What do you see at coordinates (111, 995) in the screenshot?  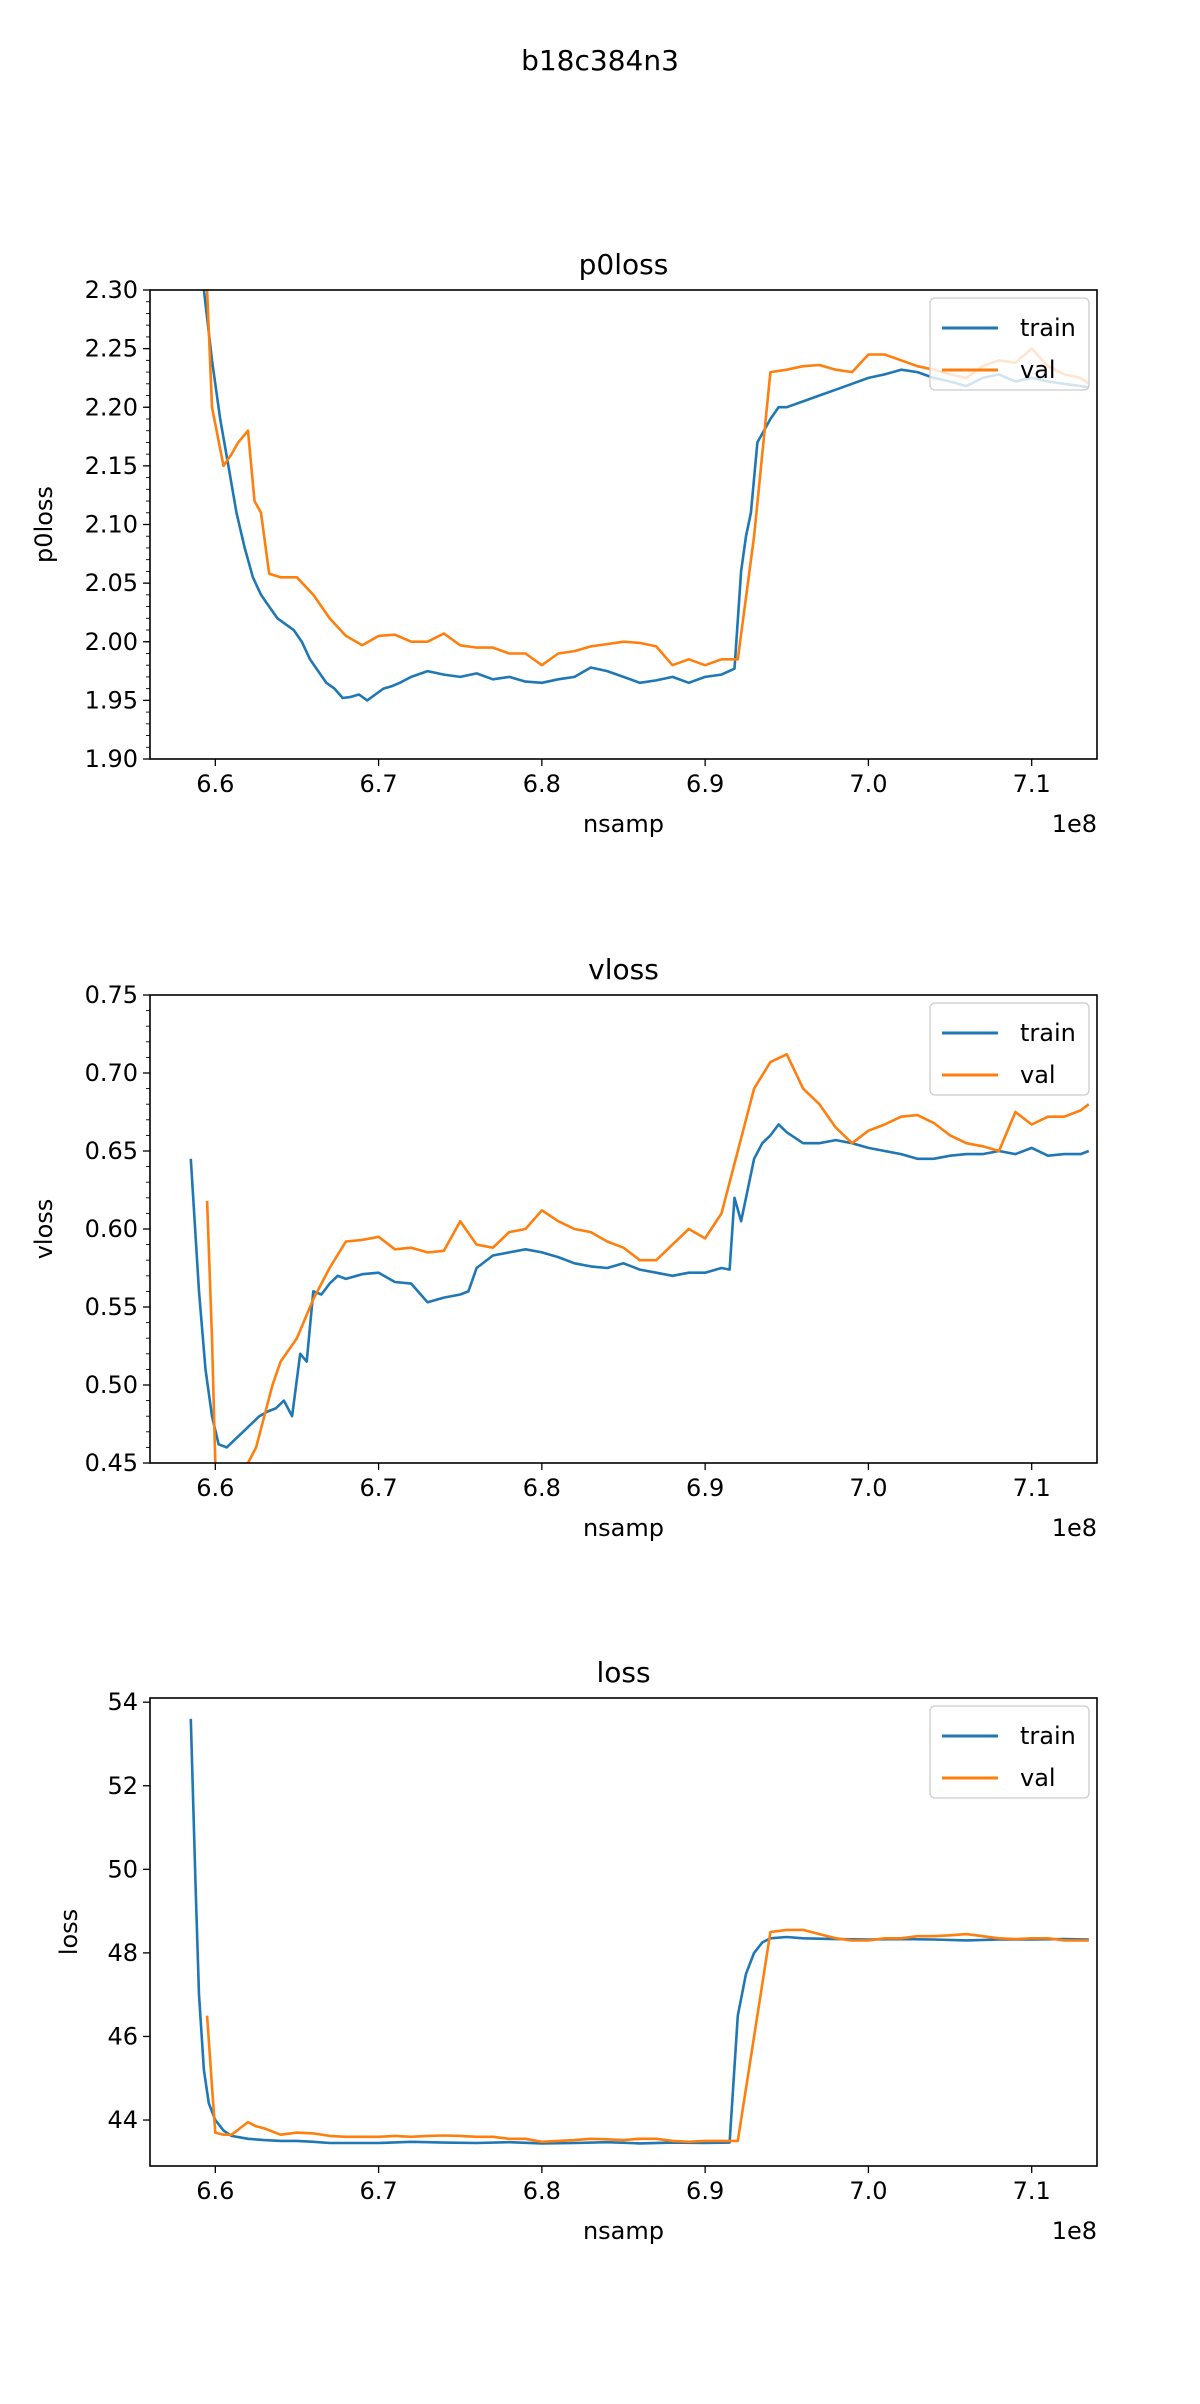 I see `y-tick-label: 0.75` at bounding box center [111, 995].